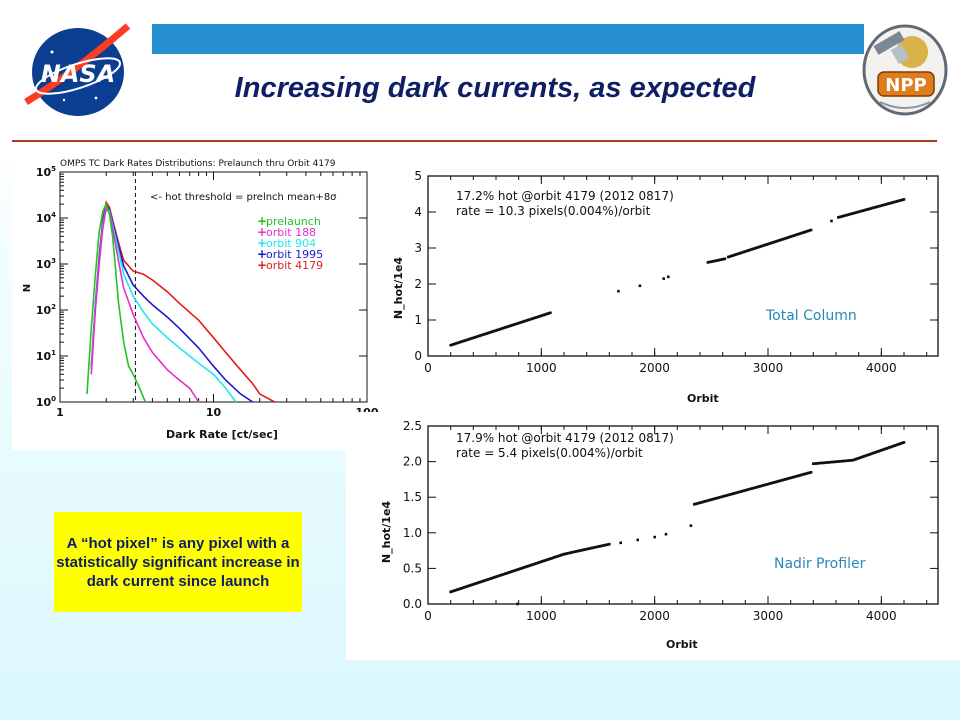 Image resolution: width=960 pixels, height=720 pixels. I want to click on y-tick-label: 2.0, so click(412, 462).